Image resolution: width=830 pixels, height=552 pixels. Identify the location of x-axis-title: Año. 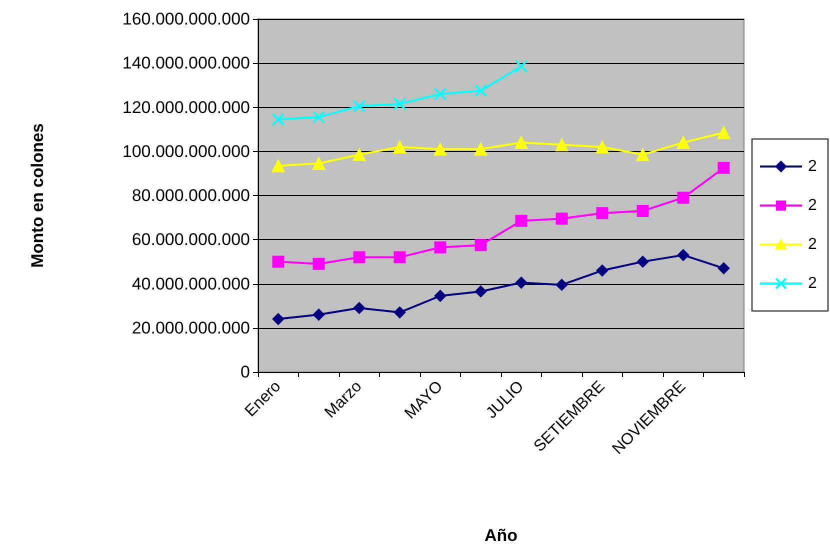
(501, 535).